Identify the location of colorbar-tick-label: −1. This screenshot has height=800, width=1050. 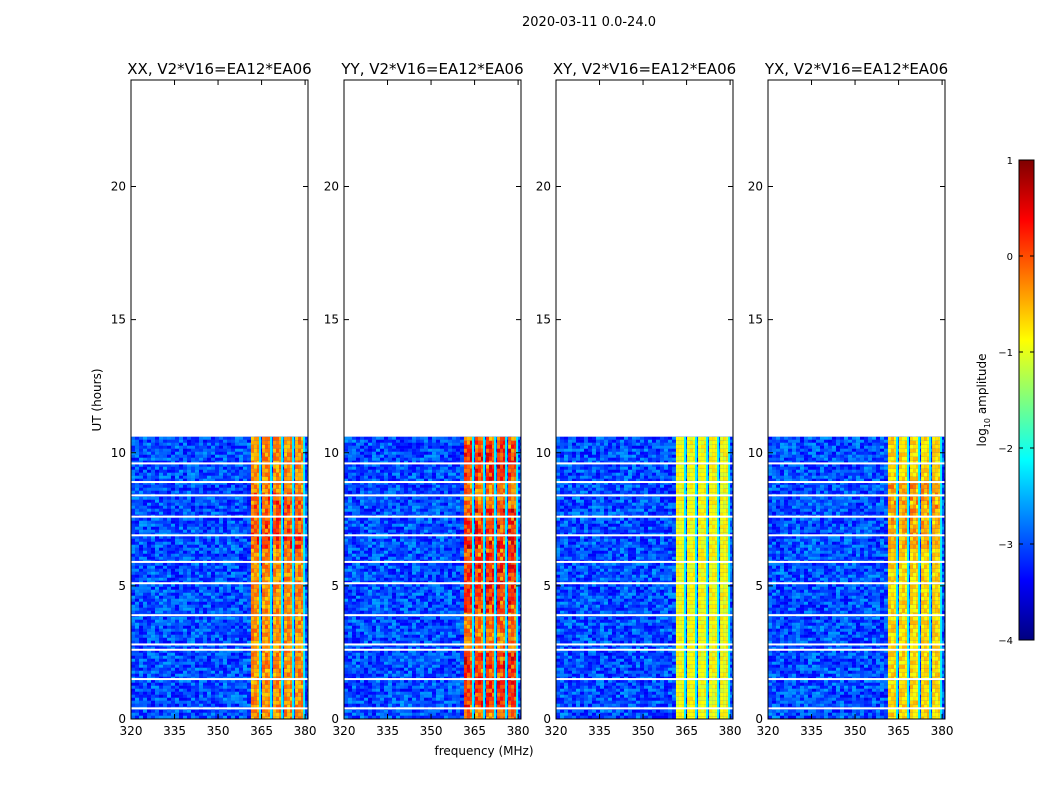
(1005, 353).